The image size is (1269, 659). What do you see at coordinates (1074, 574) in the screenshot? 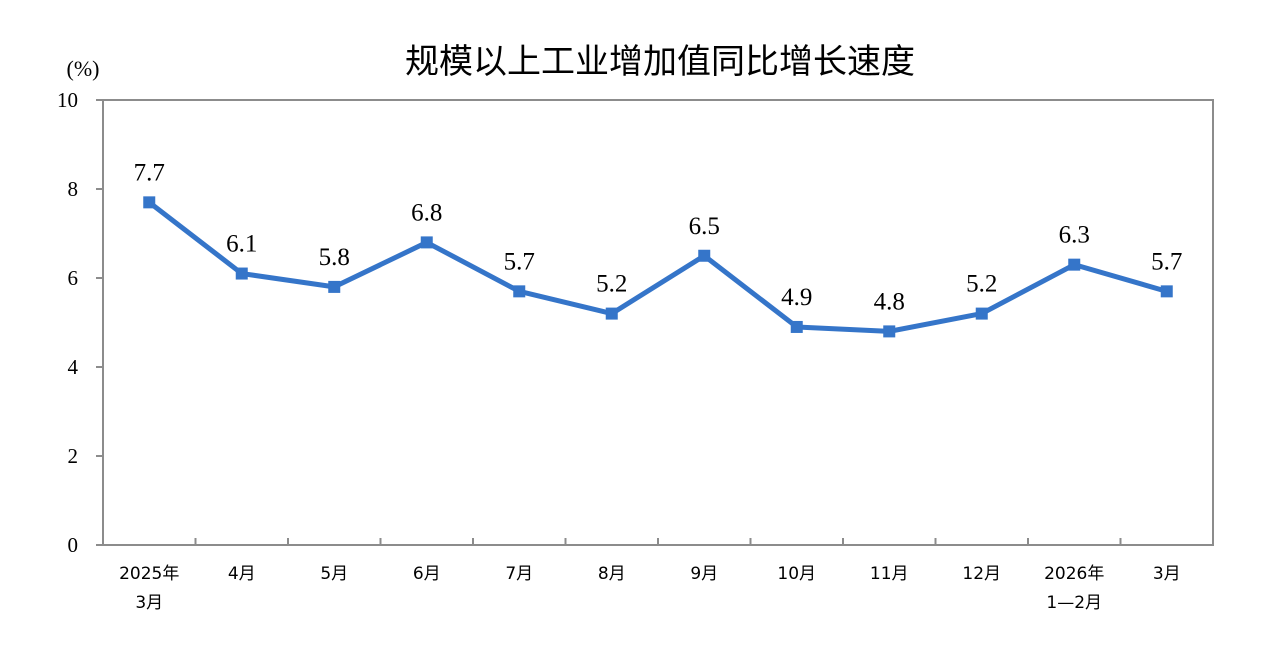
I see `x-tick-label: 2026年` at bounding box center [1074, 574].